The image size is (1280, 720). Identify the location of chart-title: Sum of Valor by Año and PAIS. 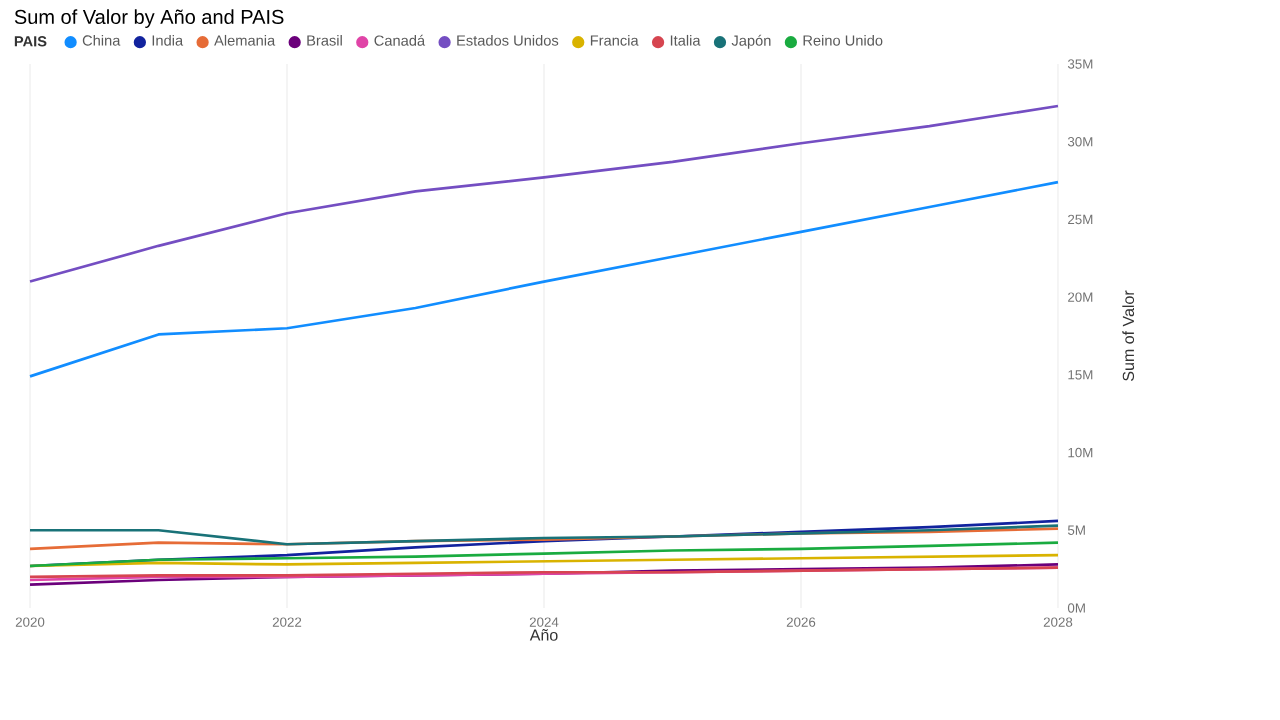
(149, 18).